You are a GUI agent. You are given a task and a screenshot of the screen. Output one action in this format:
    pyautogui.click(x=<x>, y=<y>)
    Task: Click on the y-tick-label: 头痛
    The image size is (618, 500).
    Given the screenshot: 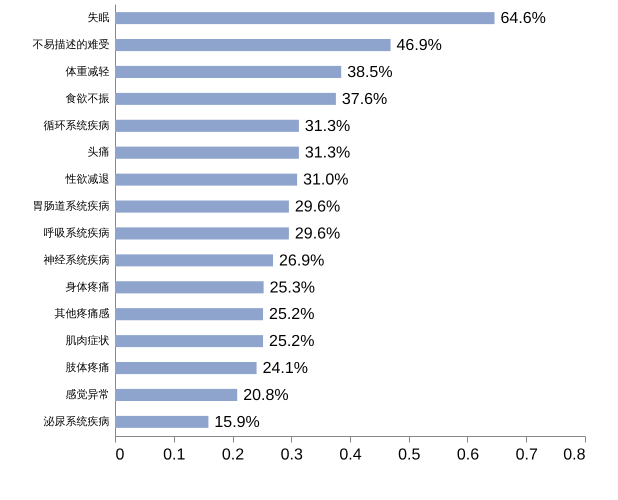 What is the action you would take?
    pyautogui.click(x=99, y=152)
    